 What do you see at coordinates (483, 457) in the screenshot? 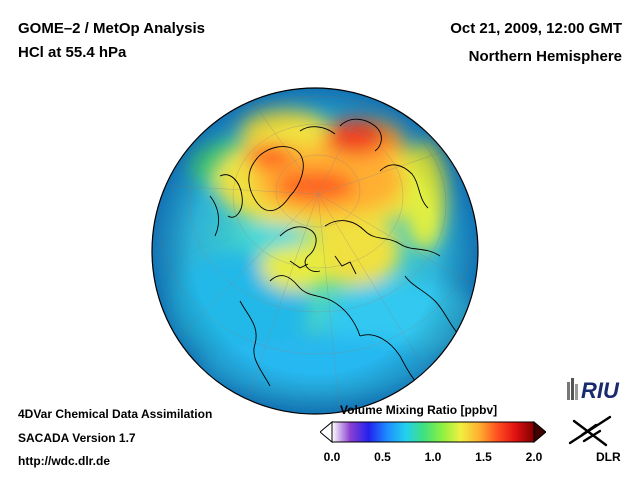
I see `colorbar-tick-label: 1.5` at bounding box center [483, 457].